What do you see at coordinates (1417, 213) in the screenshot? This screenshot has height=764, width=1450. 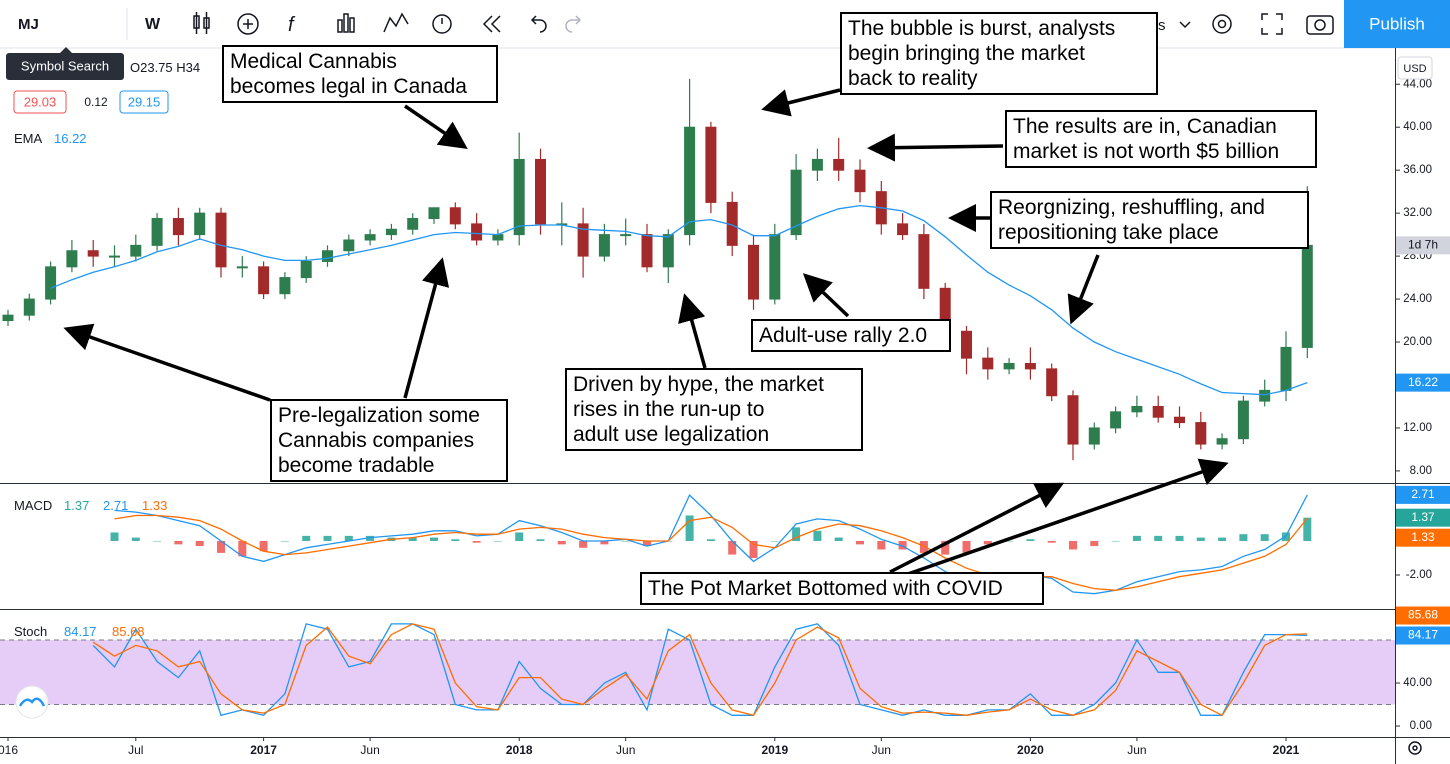 I see `y-tick-label: 32.00` at bounding box center [1417, 213].